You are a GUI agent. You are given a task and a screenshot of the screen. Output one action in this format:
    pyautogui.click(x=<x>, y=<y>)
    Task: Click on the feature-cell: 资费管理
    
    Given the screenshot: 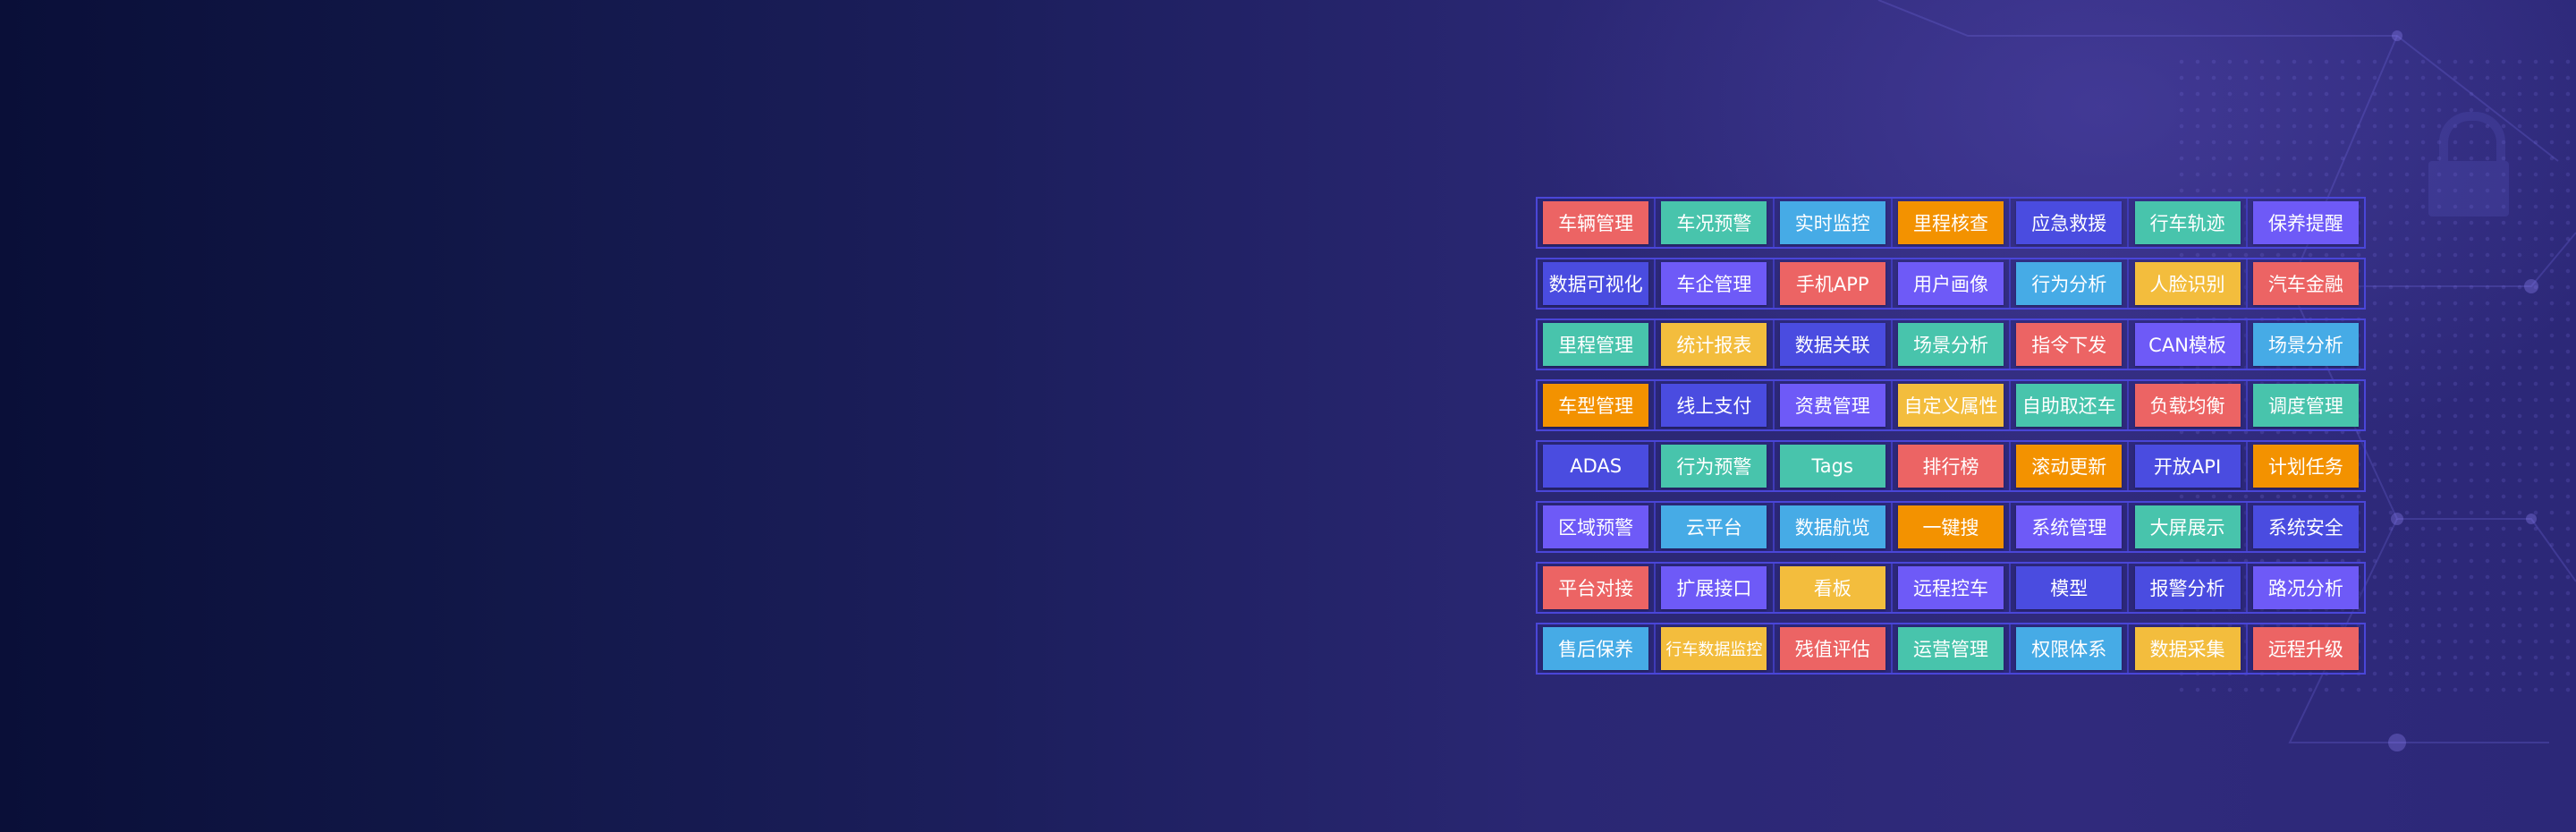 What is the action you would take?
    pyautogui.click(x=1834, y=405)
    